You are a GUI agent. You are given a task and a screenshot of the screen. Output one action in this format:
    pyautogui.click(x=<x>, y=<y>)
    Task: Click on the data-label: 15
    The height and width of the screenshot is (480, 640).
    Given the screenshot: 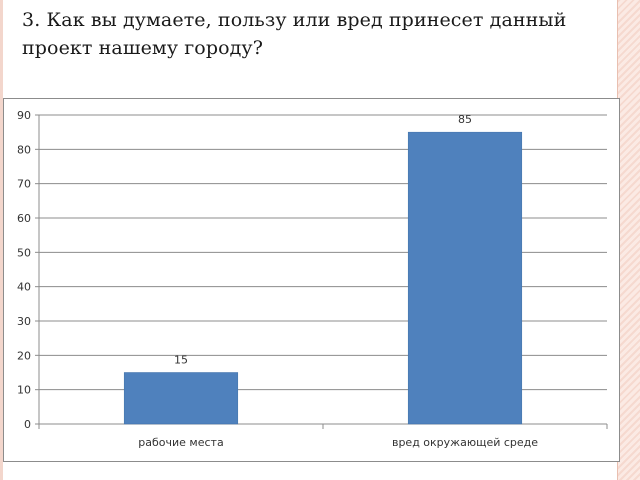 What is the action you would take?
    pyautogui.click(x=181, y=360)
    